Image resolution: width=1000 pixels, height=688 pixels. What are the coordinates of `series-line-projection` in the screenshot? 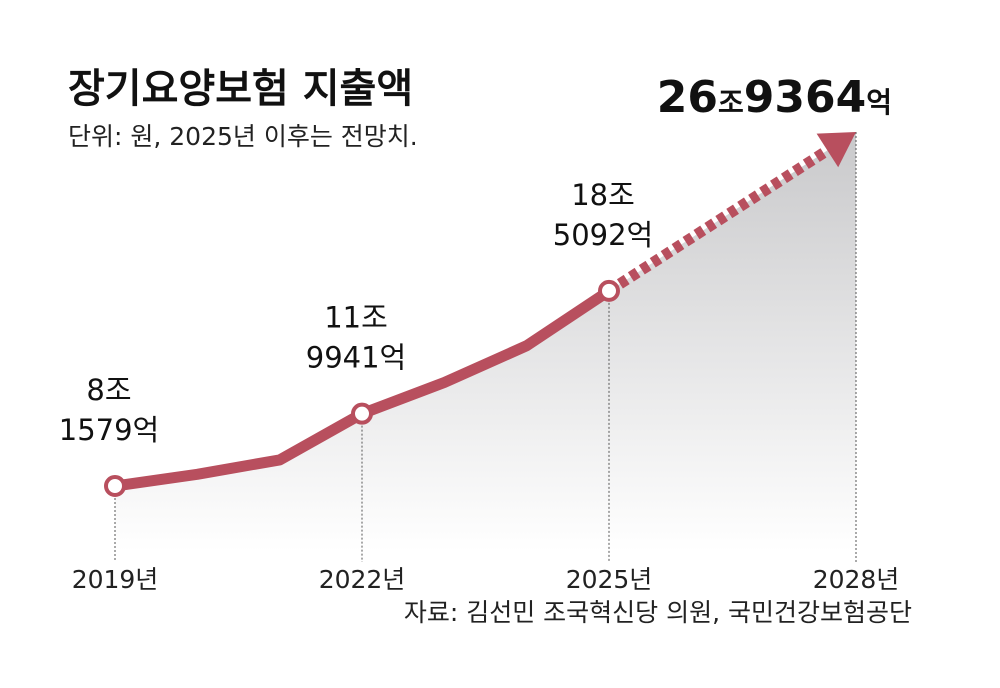 It's located at (718, 220).